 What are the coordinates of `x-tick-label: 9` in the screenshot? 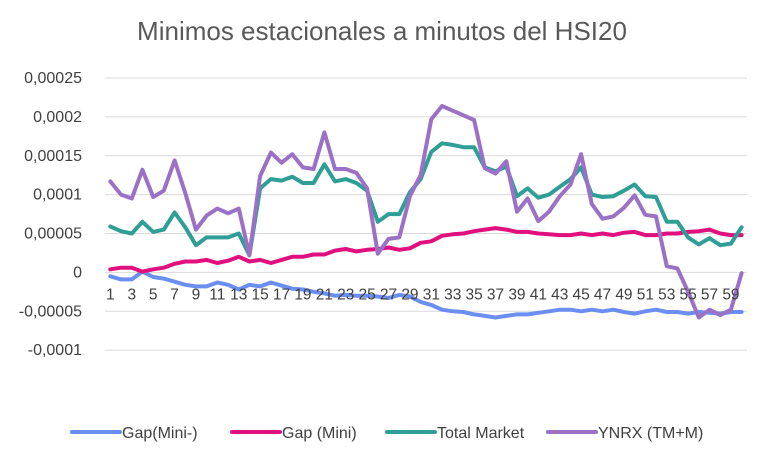 It's located at (196, 294).